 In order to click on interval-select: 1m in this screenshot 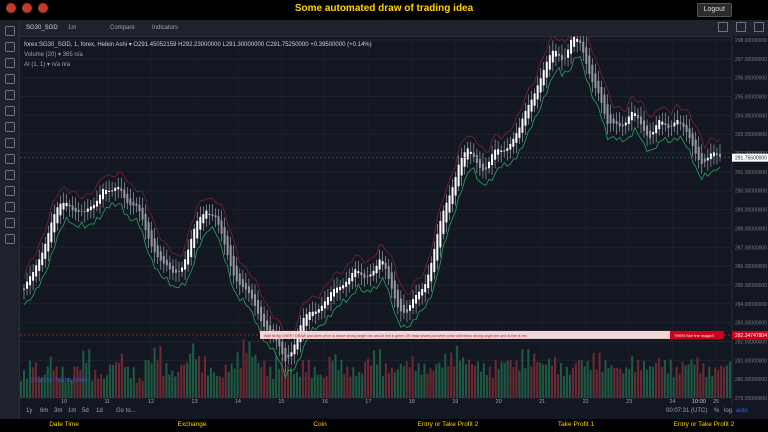, I will do `click(72, 28)`.